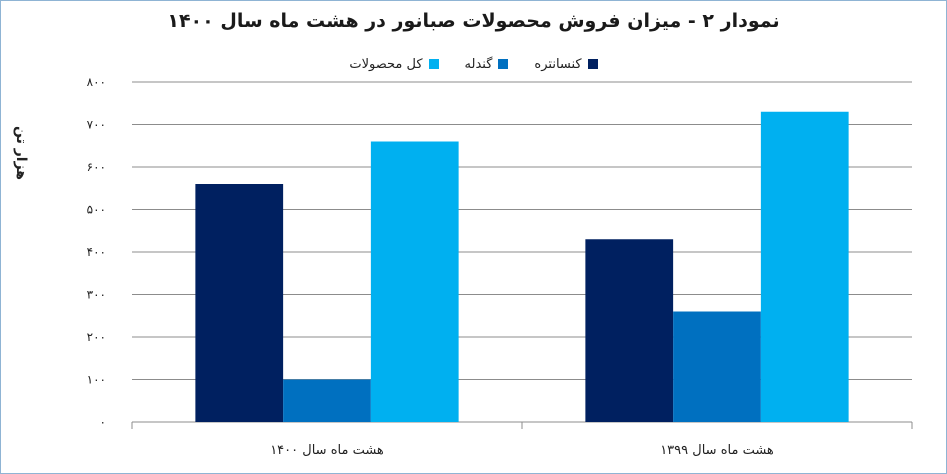 The height and width of the screenshot is (474, 947). What do you see at coordinates (96, 167) in the screenshot?
I see `y-tick-label-600: ۶۰۰` at bounding box center [96, 167].